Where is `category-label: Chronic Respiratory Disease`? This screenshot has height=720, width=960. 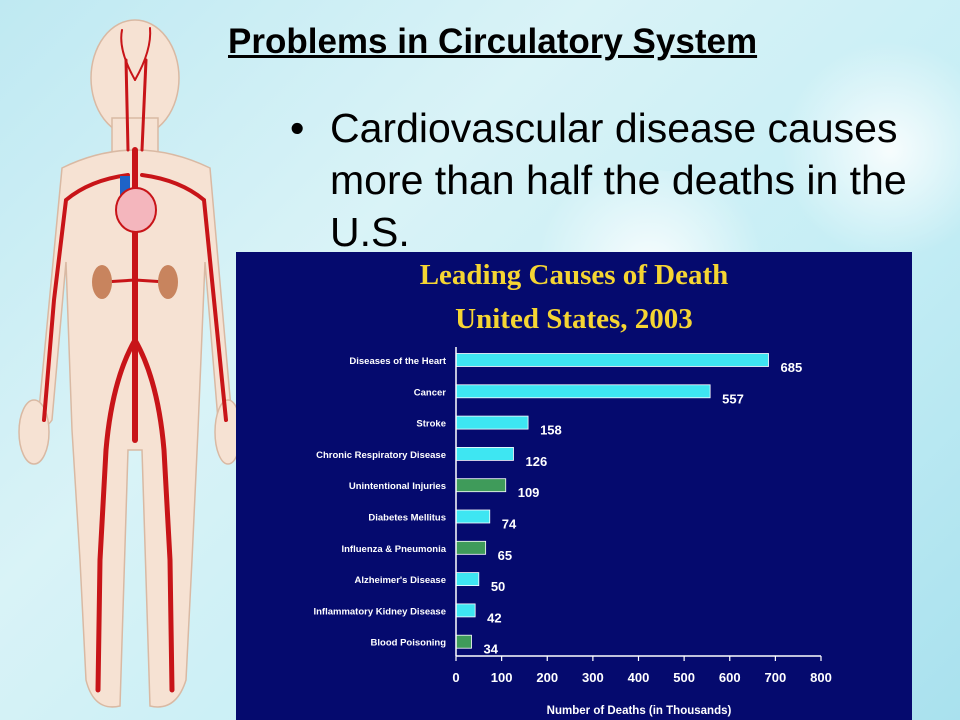
category-label: Chronic Respiratory Disease is located at coordinates (381, 455).